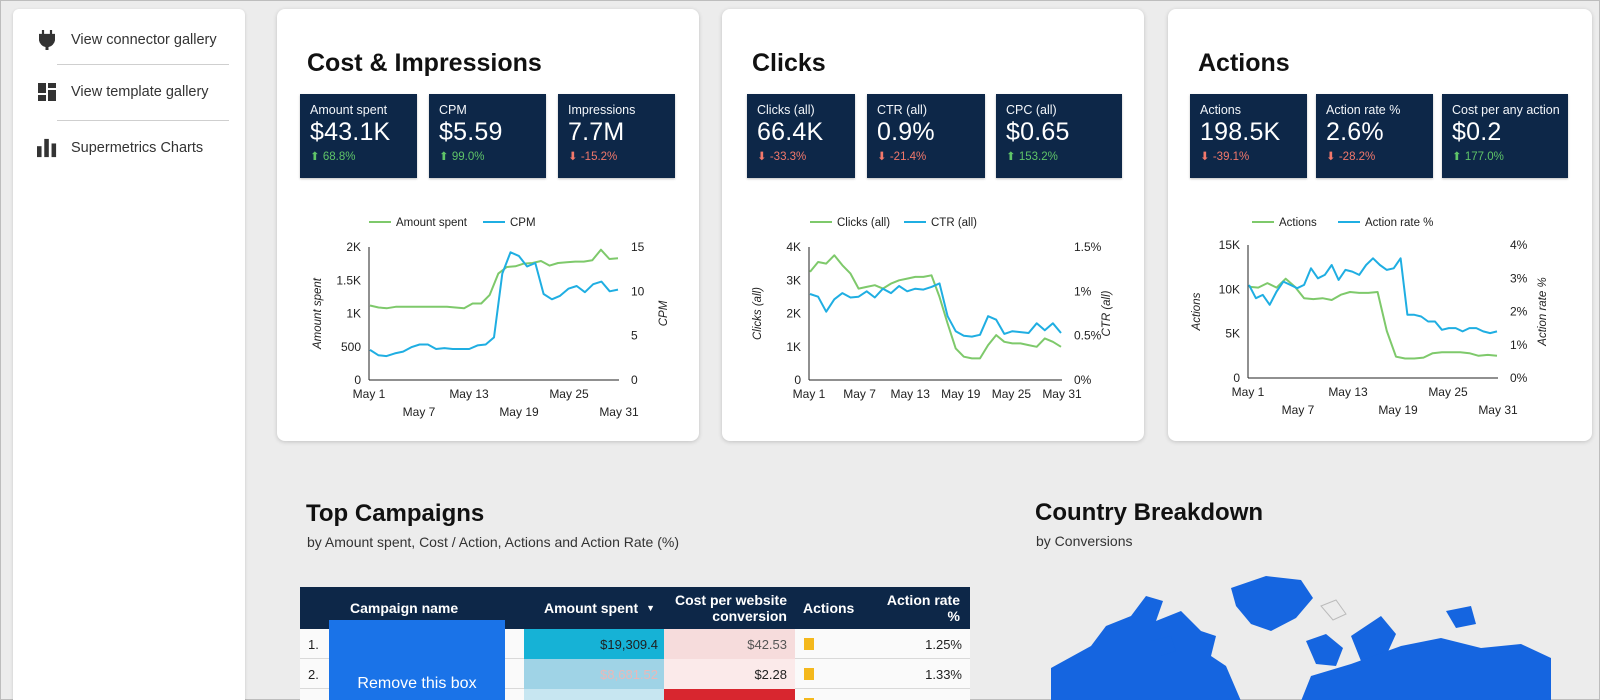 Image resolution: width=1600 pixels, height=700 pixels. I want to click on legend-label: CPM, so click(523, 223).